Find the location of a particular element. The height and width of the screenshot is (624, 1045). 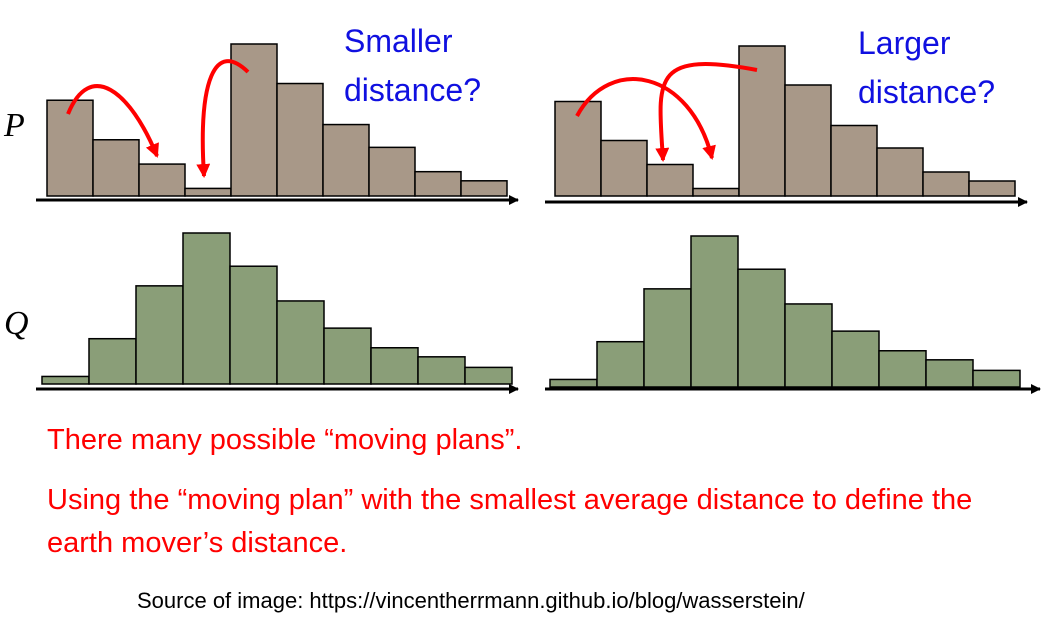

q-histogram-left is located at coordinates (277, 308).